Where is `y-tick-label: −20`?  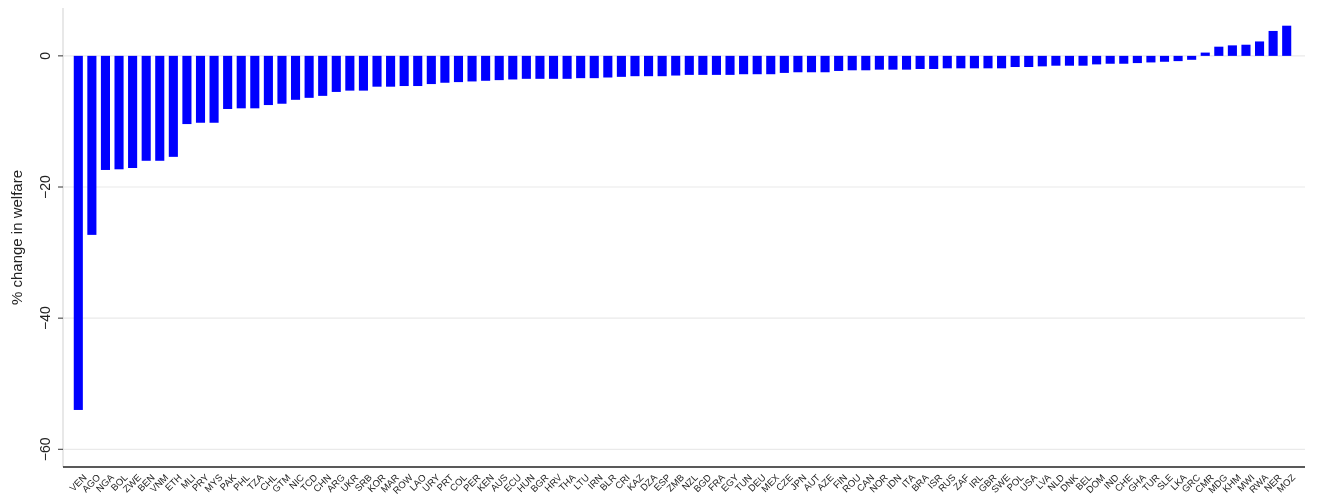
y-tick-label: −20 is located at coordinates (45, 186).